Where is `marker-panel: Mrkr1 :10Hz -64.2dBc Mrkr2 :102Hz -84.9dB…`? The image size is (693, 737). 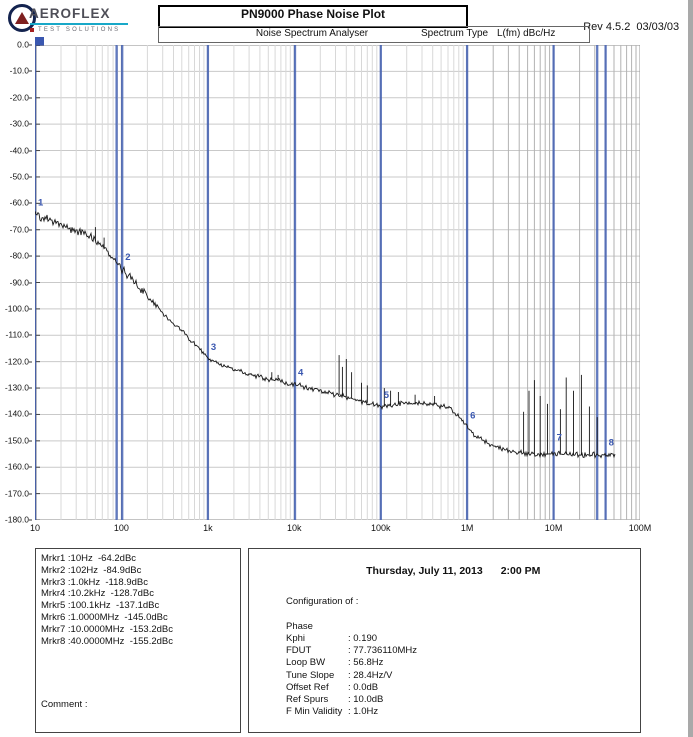
marker-panel: Mrkr1 :10Hz -64.2dBc Mrkr2 :102Hz -84.9dB… is located at coordinates (138, 640).